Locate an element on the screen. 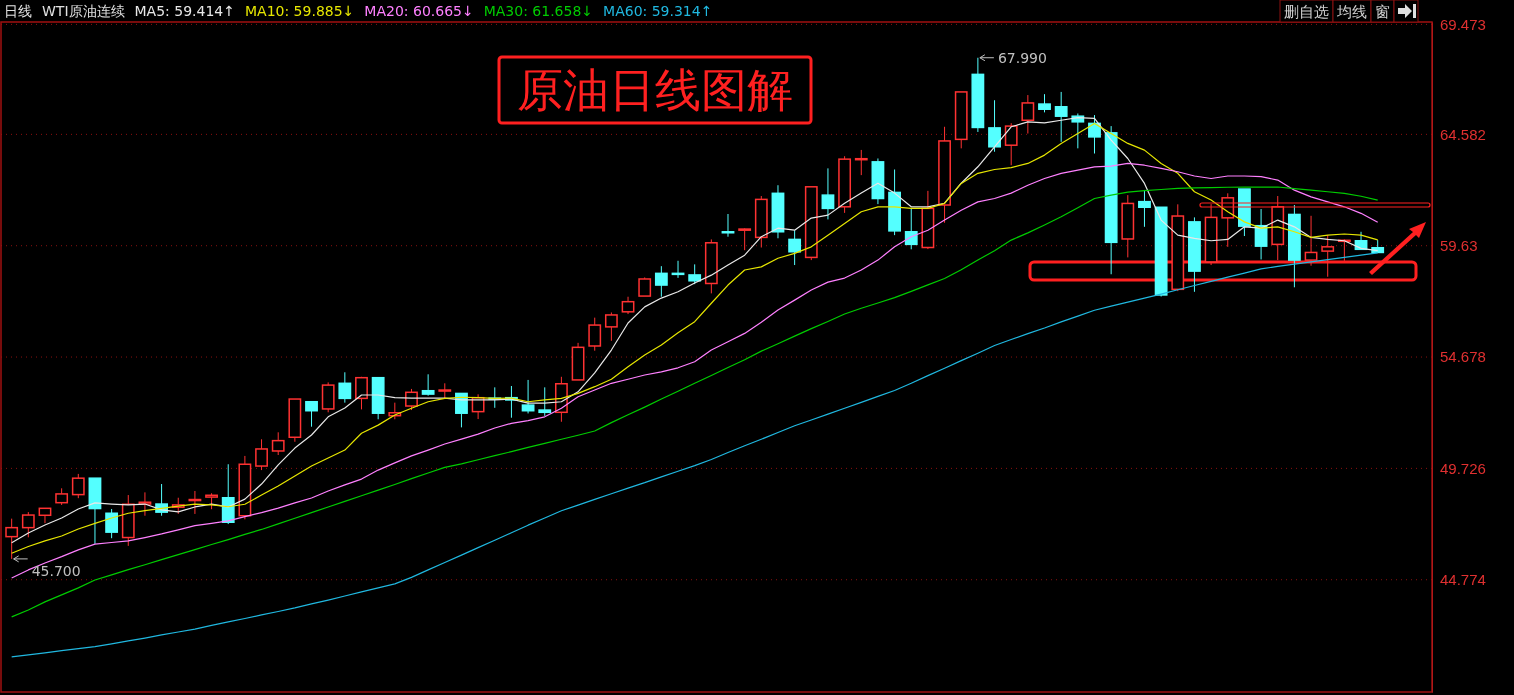 This screenshot has width=1514, height=695. y-tick-label: 44.774 is located at coordinates (1463, 580).